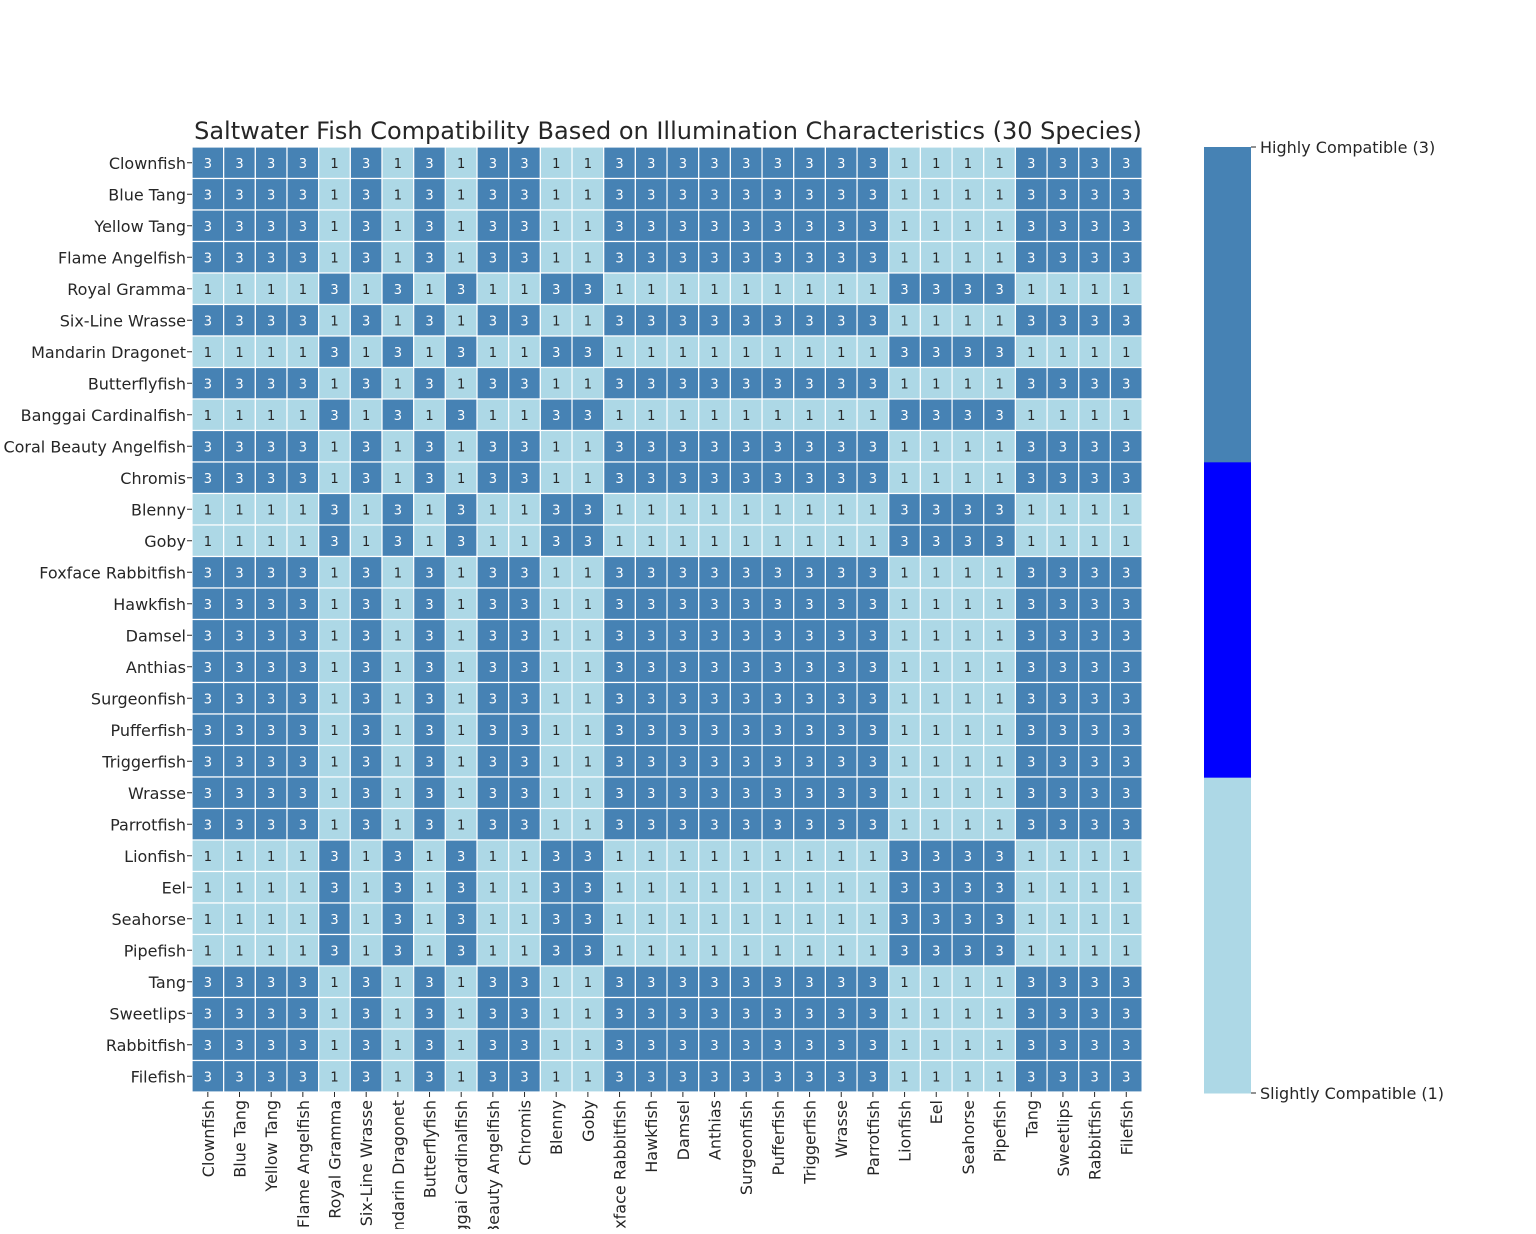 The width and height of the screenshot is (1536, 1234). Describe the element at coordinates (778, 1138) in the screenshot. I see `column-label: Pufferfish` at that location.